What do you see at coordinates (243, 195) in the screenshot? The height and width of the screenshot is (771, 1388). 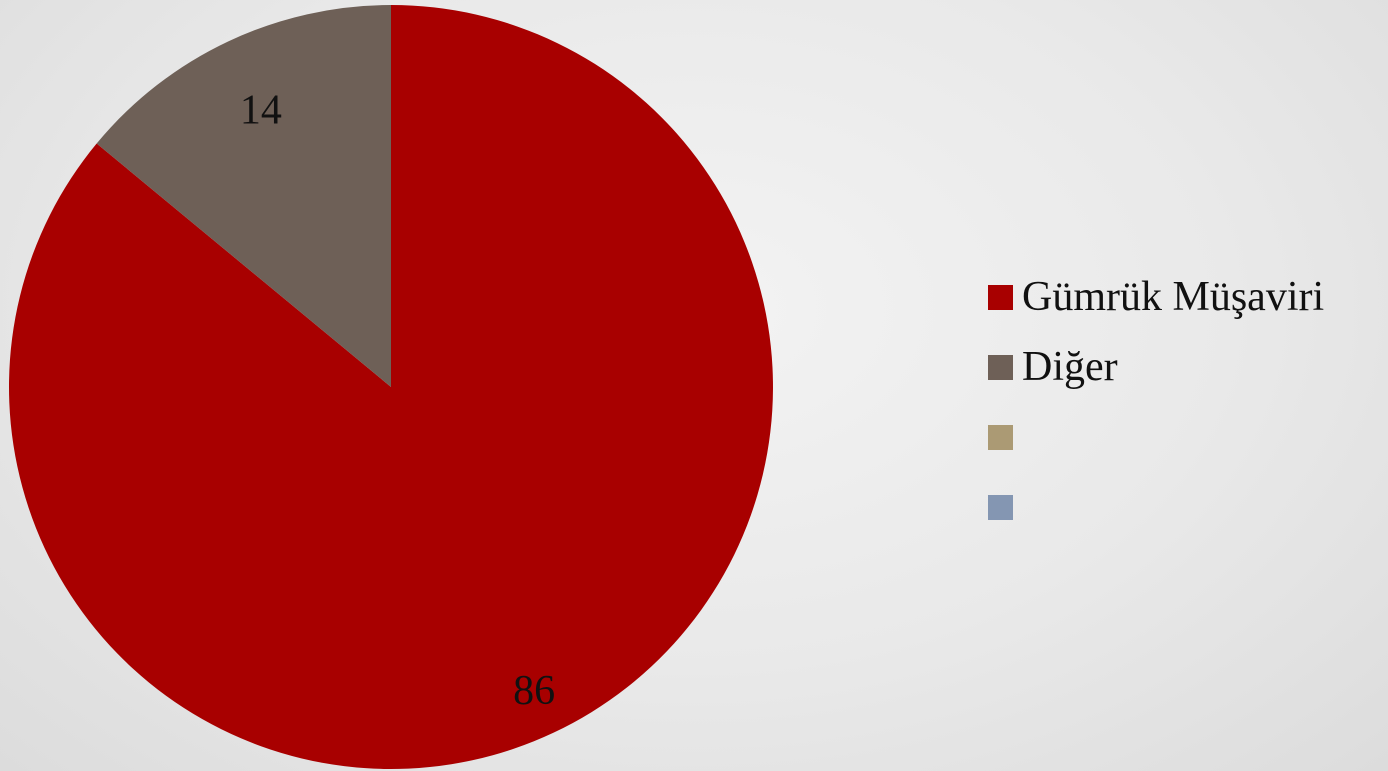 I see `pie-slice-diger` at bounding box center [243, 195].